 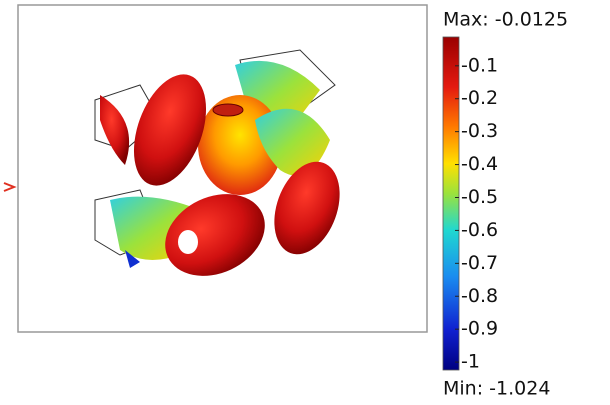 What do you see at coordinates (479, 329) in the screenshot?
I see `colorbar-tick-label: -0.9` at bounding box center [479, 329].